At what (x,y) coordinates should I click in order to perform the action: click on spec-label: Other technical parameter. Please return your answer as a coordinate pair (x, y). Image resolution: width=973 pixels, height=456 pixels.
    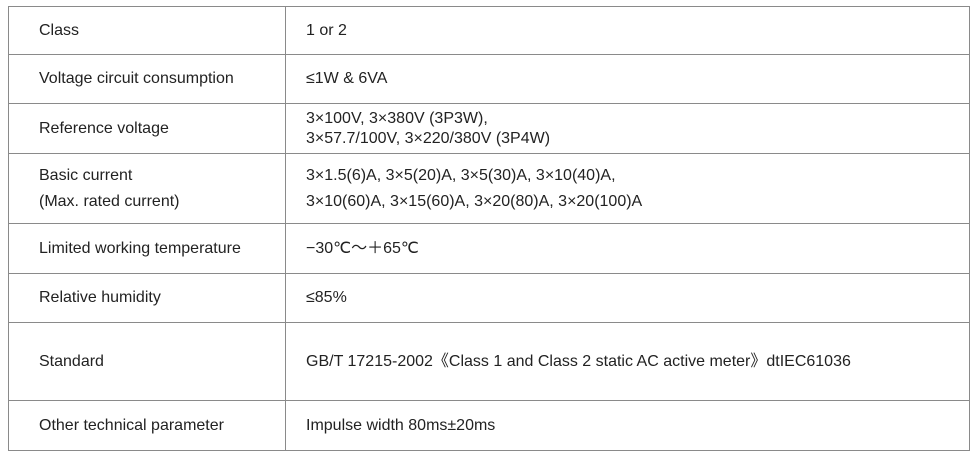
    Looking at the image, I should click on (131, 425).